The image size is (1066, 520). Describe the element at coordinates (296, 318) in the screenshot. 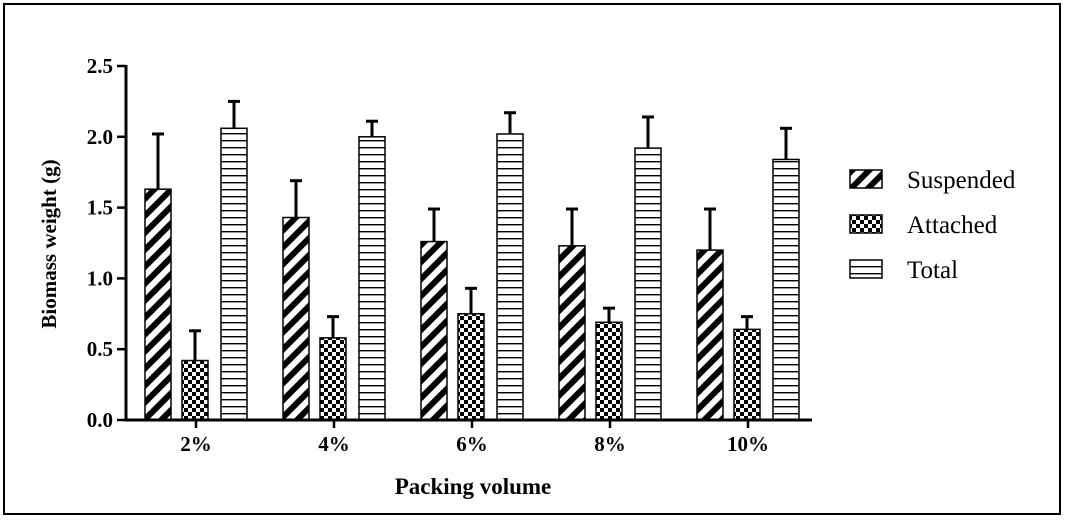

I see `bar-suspended-4pct` at that location.